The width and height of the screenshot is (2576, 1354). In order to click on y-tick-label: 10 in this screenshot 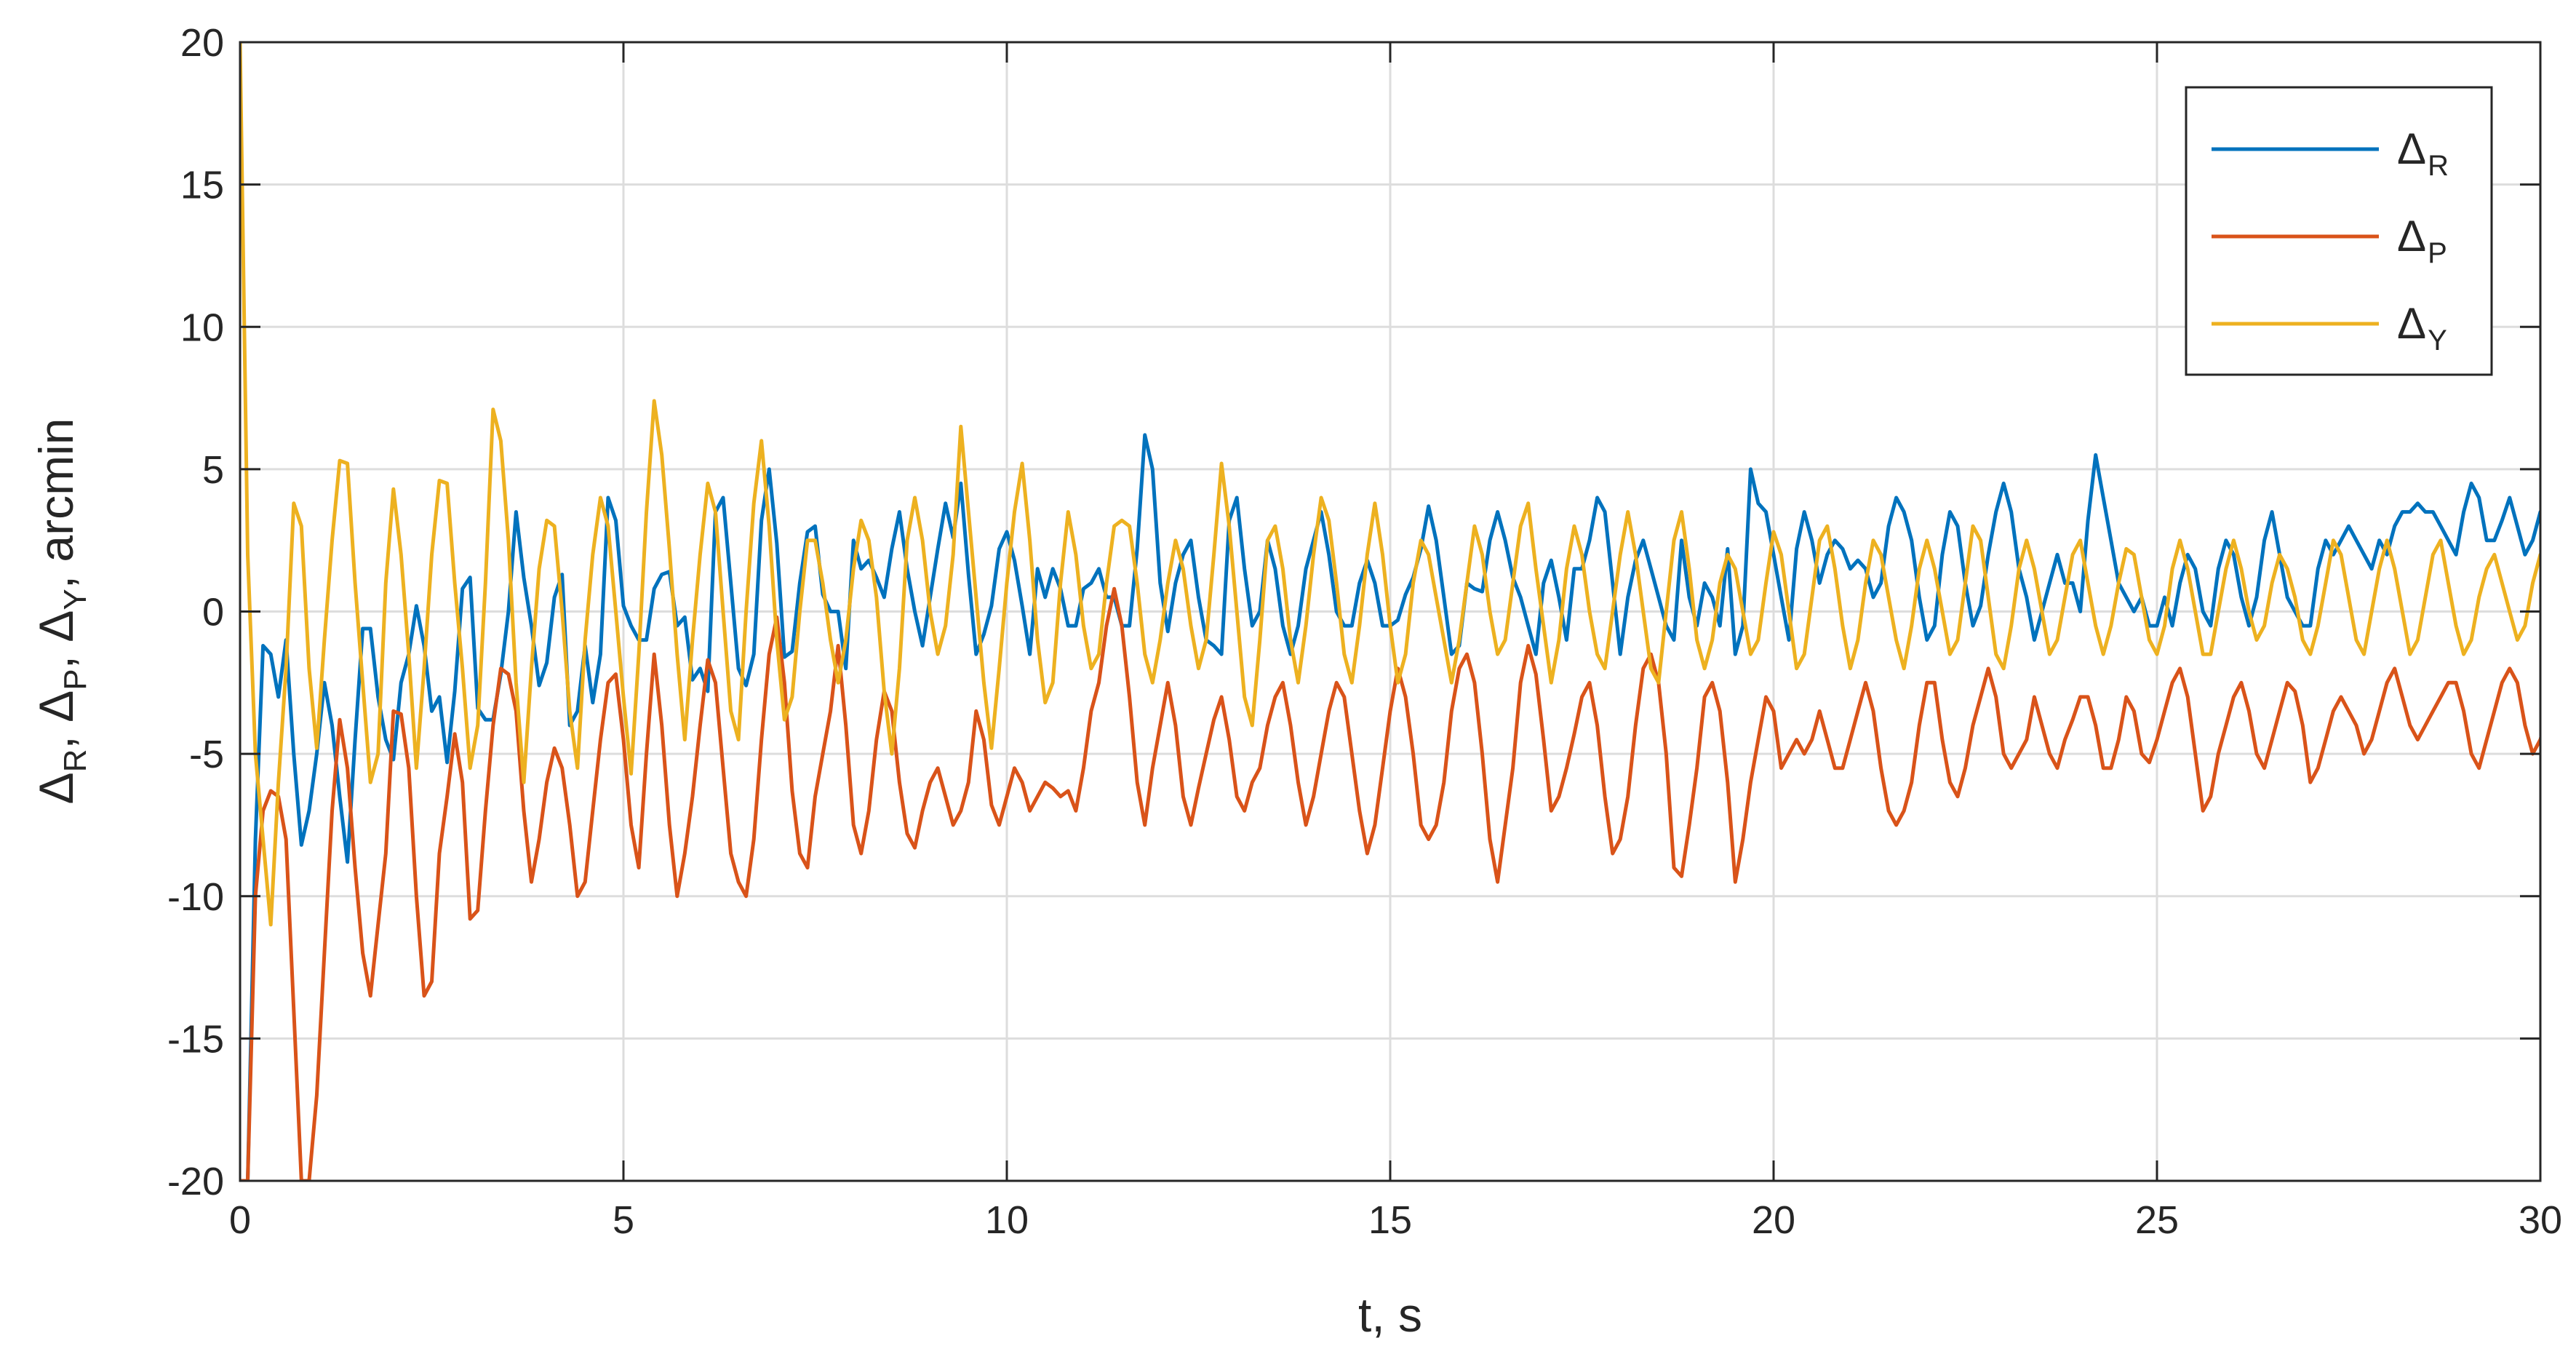, I will do `click(202, 327)`.